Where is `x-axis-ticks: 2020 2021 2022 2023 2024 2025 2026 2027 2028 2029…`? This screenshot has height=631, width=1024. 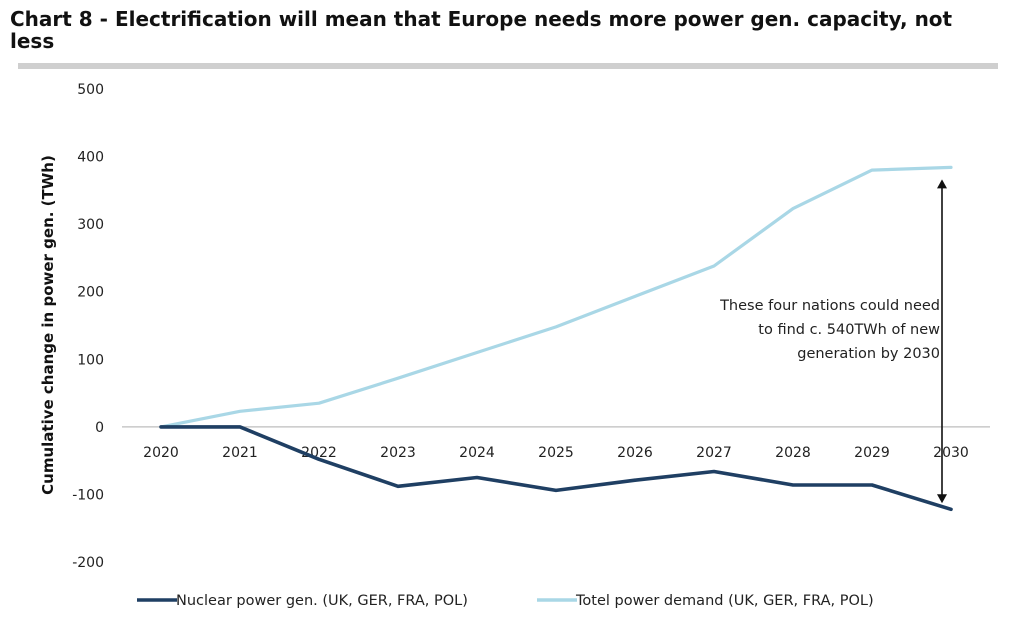
x-axis-ticks: 2020 2021 2022 2023 2024 2025 2026 2027 2028 2029… is located at coordinates (556, 453).